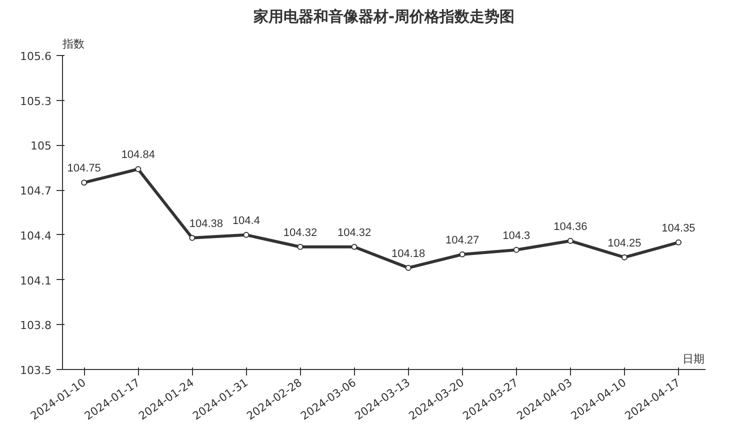 Image resolution: width=752 pixels, height=427 pixels. Describe the element at coordinates (138, 155) in the screenshot. I see `data-label: 104.84` at that location.